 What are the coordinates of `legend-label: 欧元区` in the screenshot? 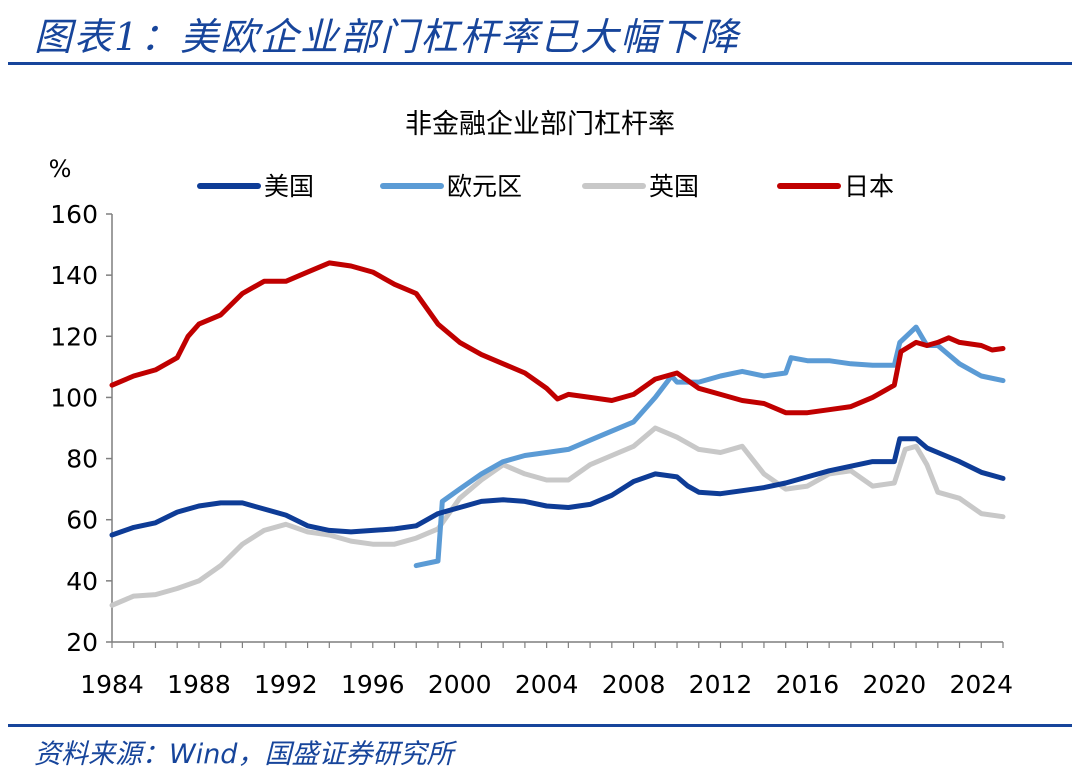 It's located at (484, 186).